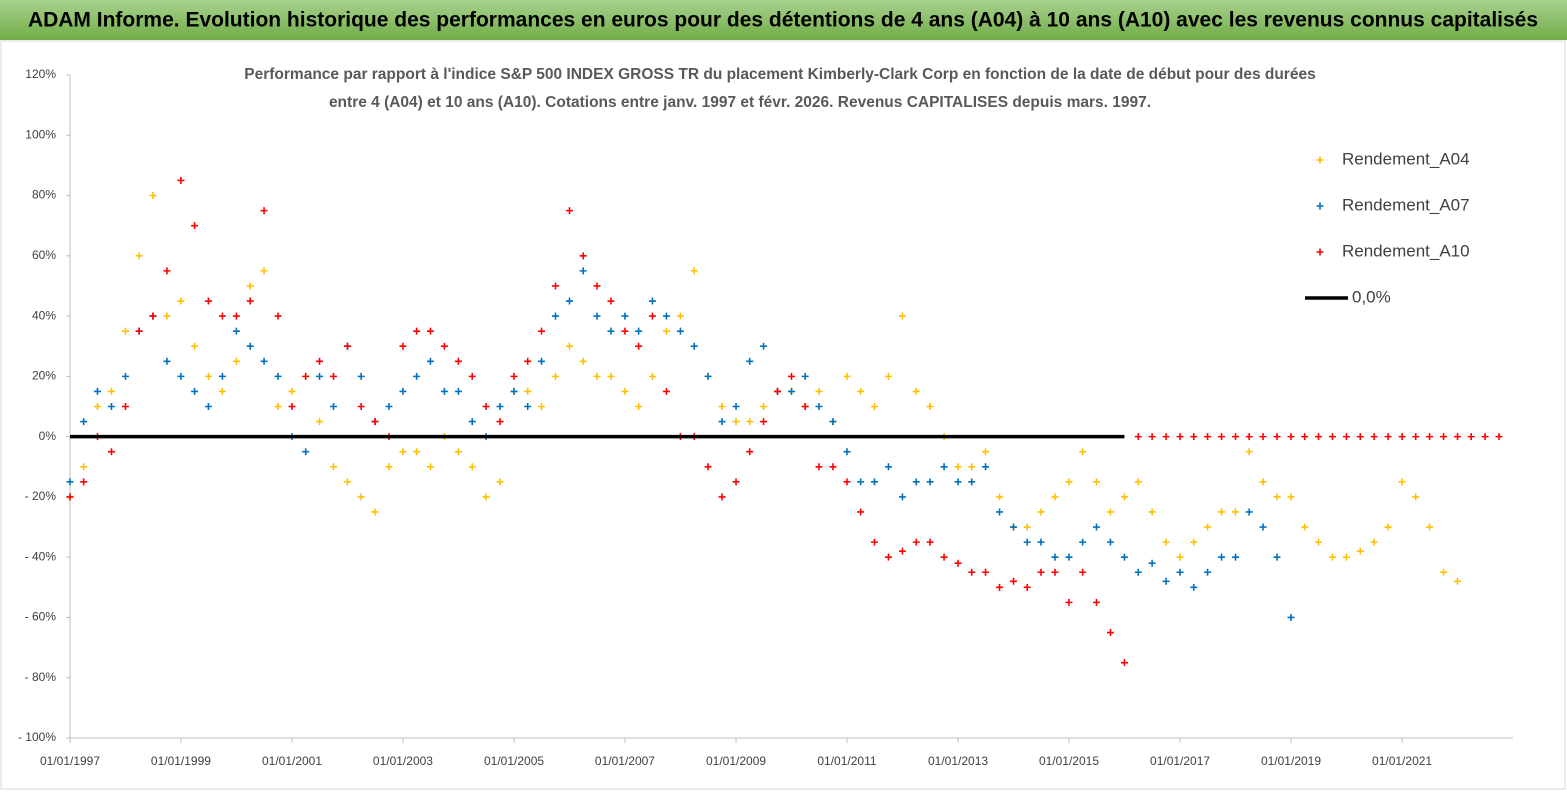 The height and width of the screenshot is (795, 1567). What do you see at coordinates (403, 761) in the screenshot?
I see `x-tick-label: 01/01/2003` at bounding box center [403, 761].